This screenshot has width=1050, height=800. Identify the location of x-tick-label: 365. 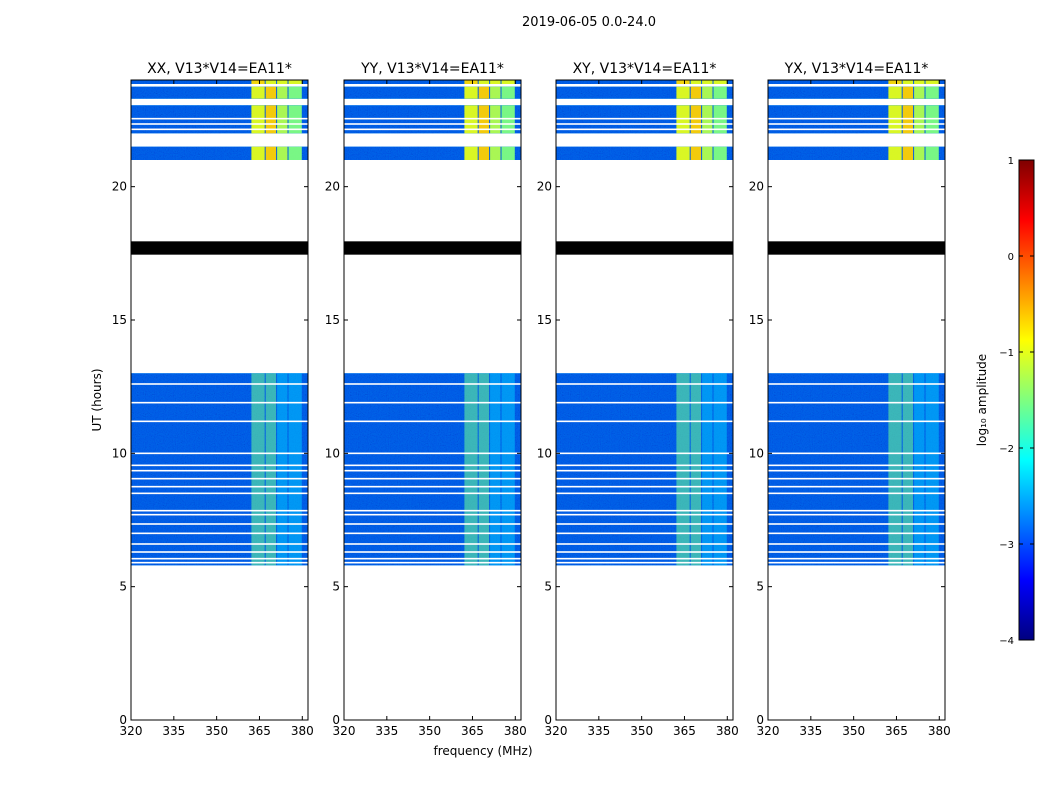
(259, 731).